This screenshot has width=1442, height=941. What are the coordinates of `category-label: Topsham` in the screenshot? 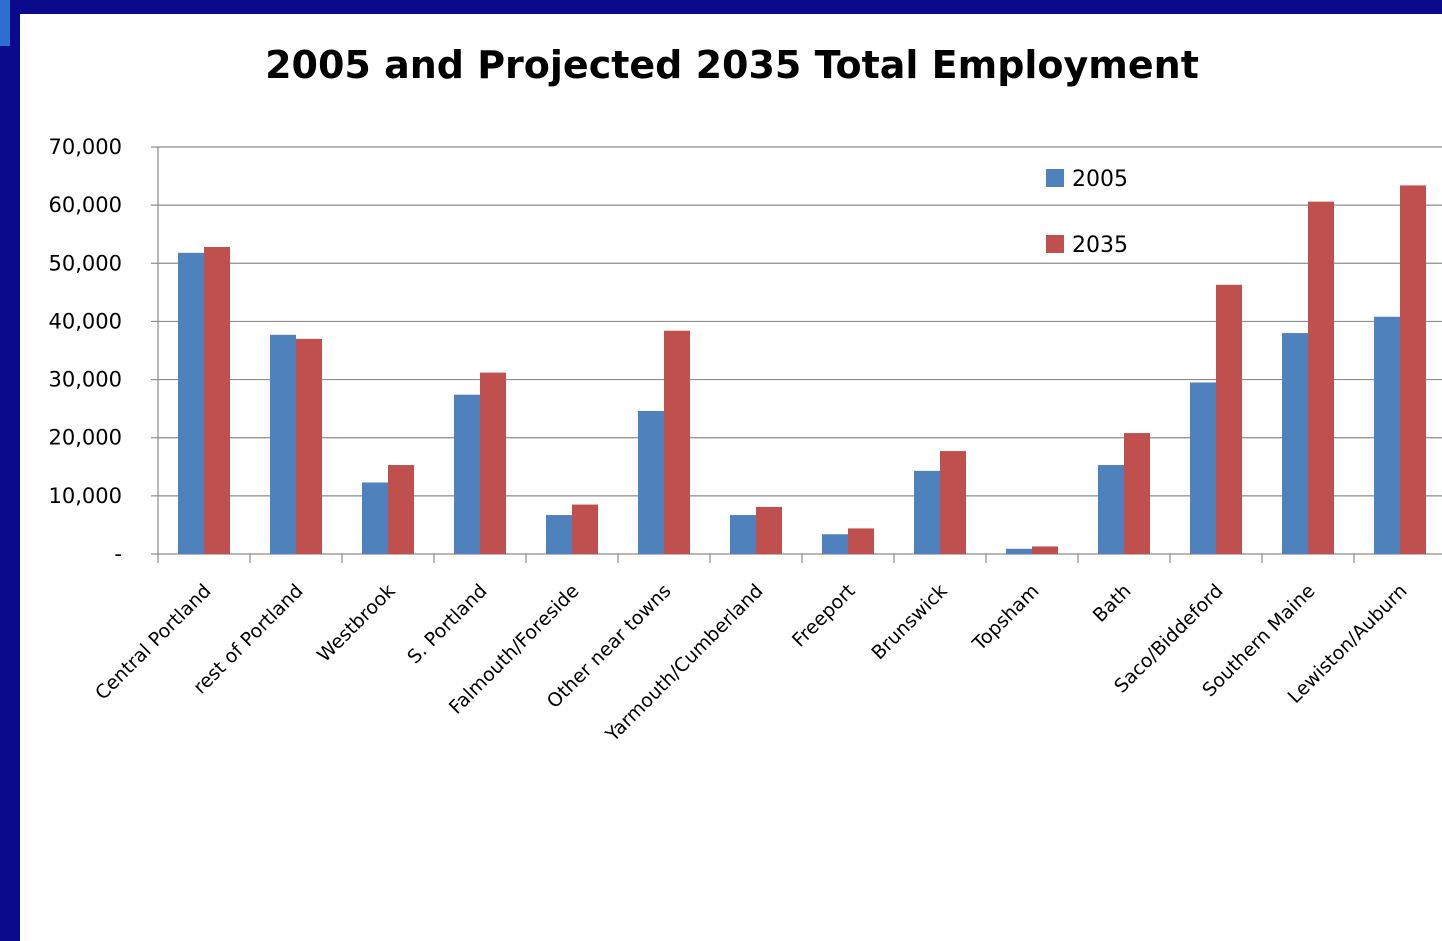 It's located at (1006, 618).